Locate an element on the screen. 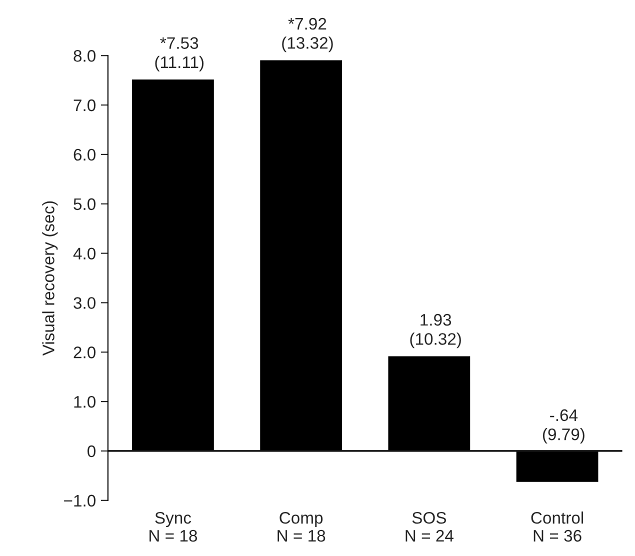  x-tick-label: Sync N = 18 is located at coordinates (174, 527).